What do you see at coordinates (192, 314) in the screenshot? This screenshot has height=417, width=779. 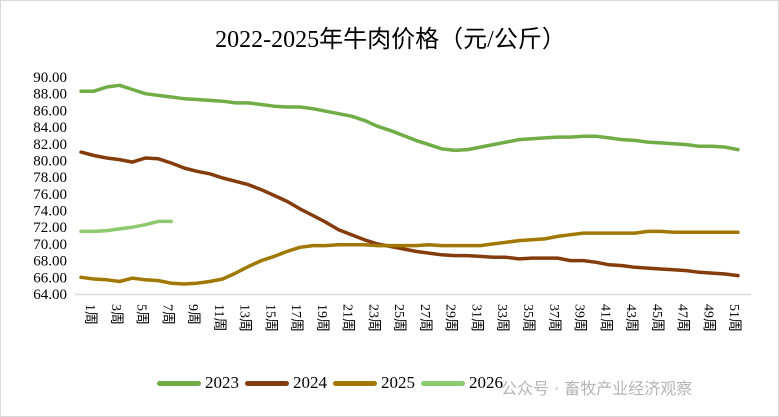 I see `x-tick-label: 9周` at bounding box center [192, 314].